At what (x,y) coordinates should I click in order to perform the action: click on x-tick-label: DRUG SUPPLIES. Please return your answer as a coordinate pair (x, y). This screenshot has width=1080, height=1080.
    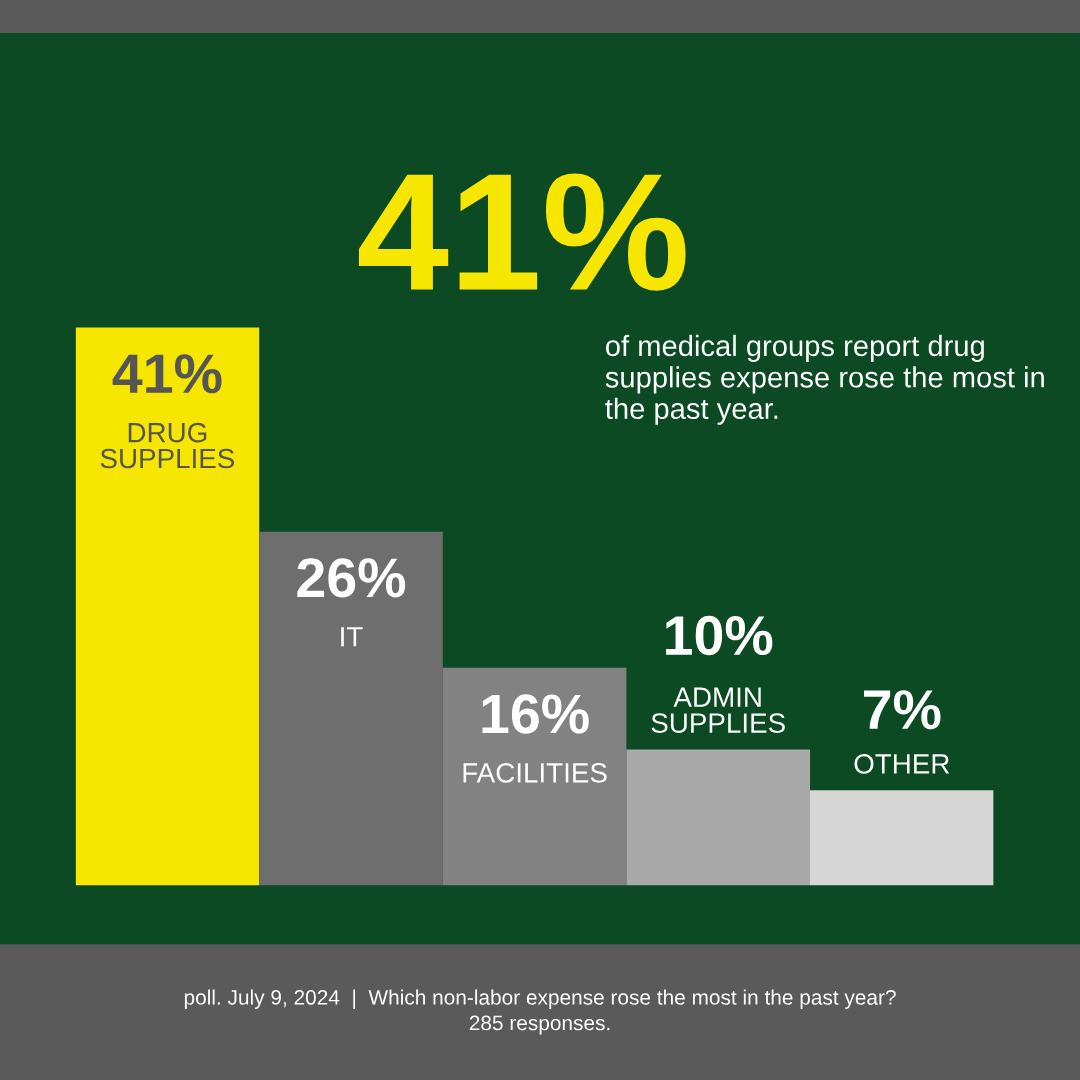
    Looking at the image, I should click on (167, 445).